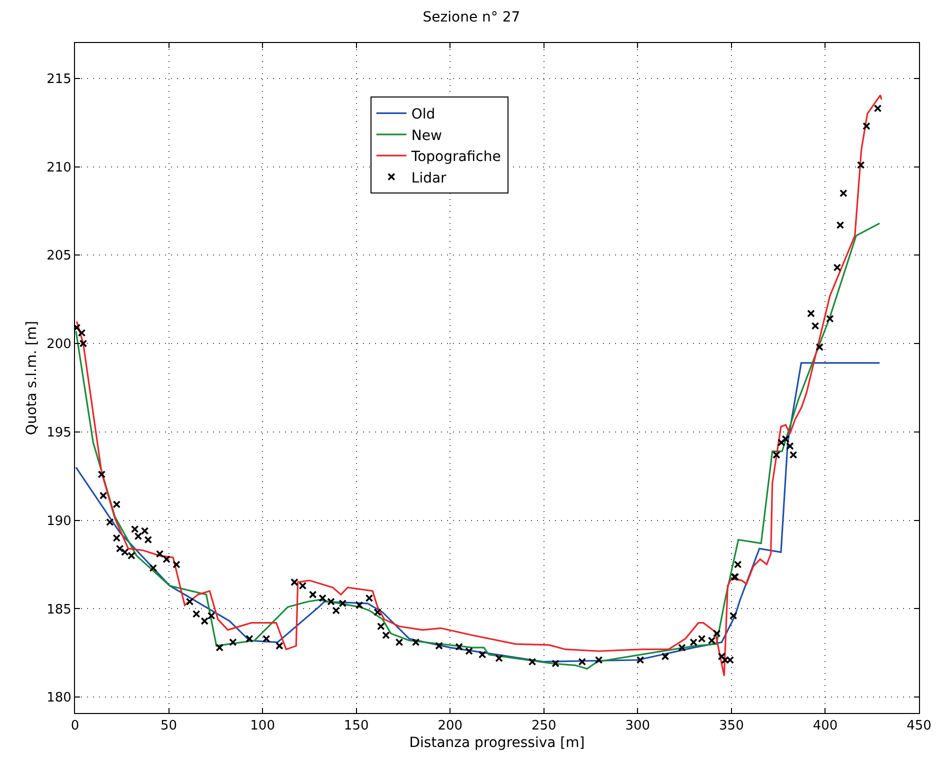 Image resolution: width=943 pixels, height=766 pixels. What do you see at coordinates (423, 114) in the screenshot?
I see `legend-label: Old` at bounding box center [423, 114].